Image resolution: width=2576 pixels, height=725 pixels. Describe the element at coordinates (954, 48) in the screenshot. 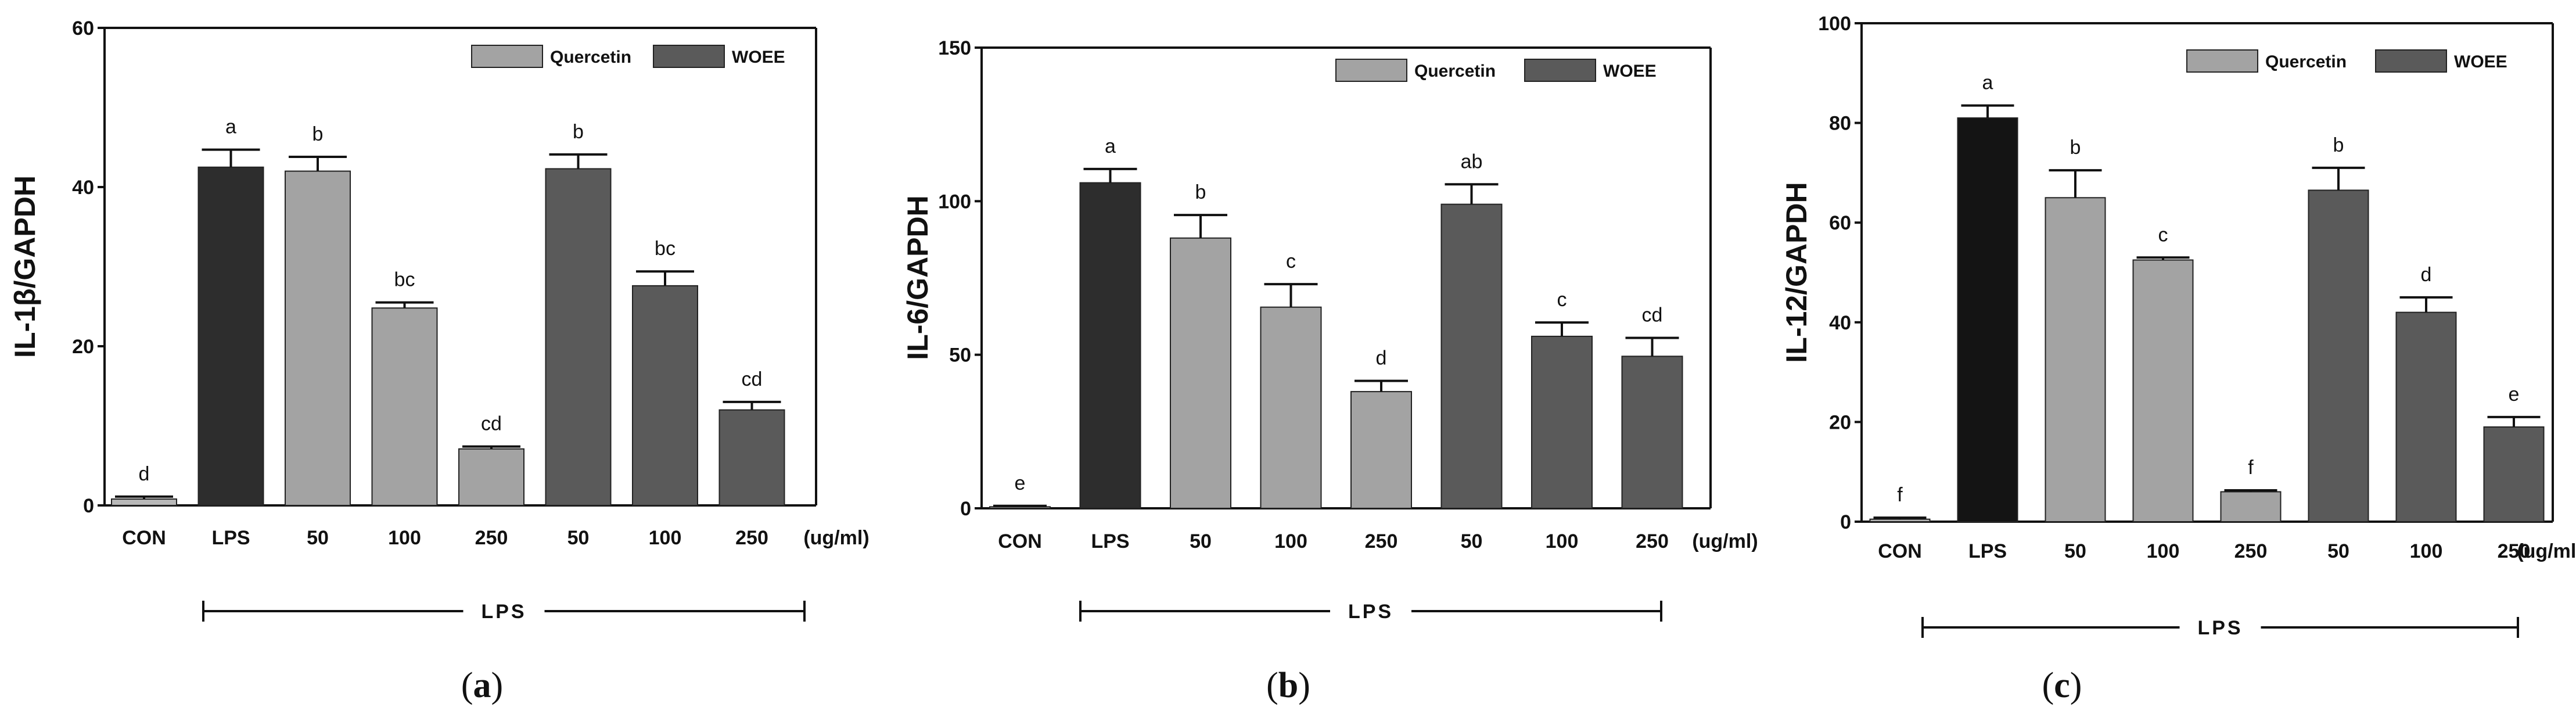

I see `y-tick-label: 150` at that location.